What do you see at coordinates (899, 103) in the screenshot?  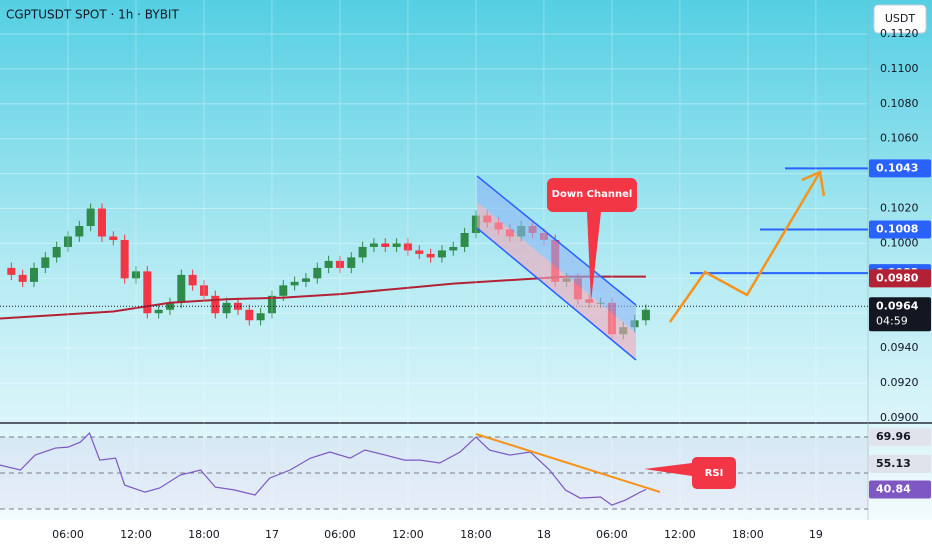 I see `y-tick-label: 0.1080` at bounding box center [899, 103].